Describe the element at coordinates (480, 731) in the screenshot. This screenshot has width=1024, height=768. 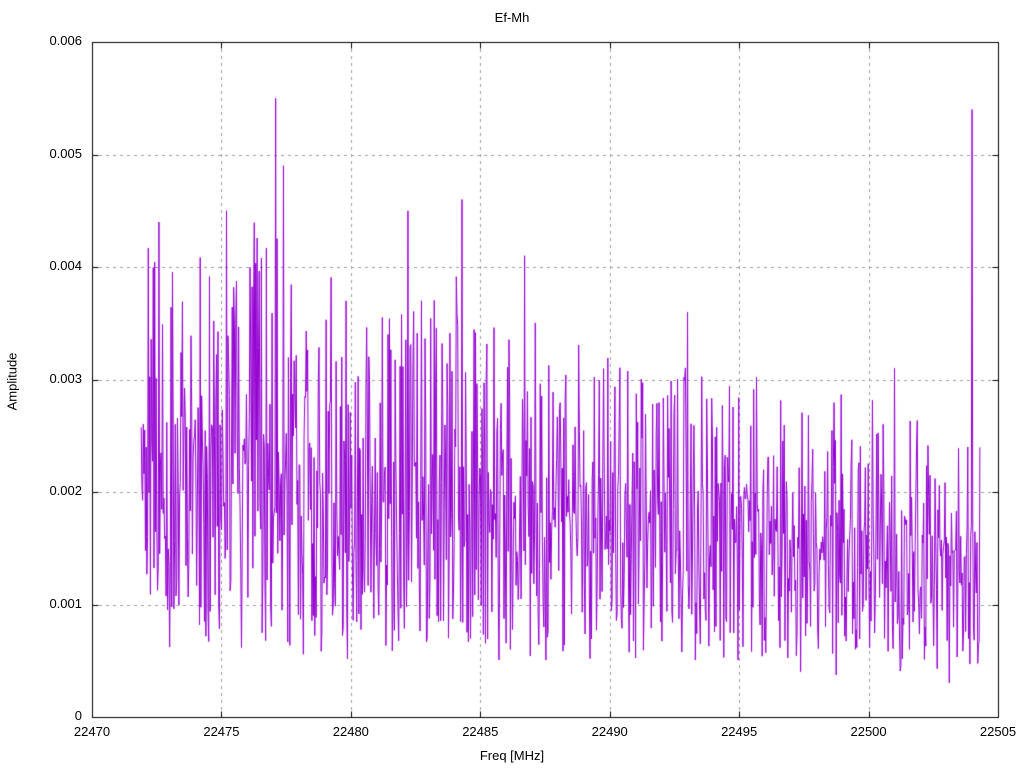
I see `x-tick-label: 22485` at that location.